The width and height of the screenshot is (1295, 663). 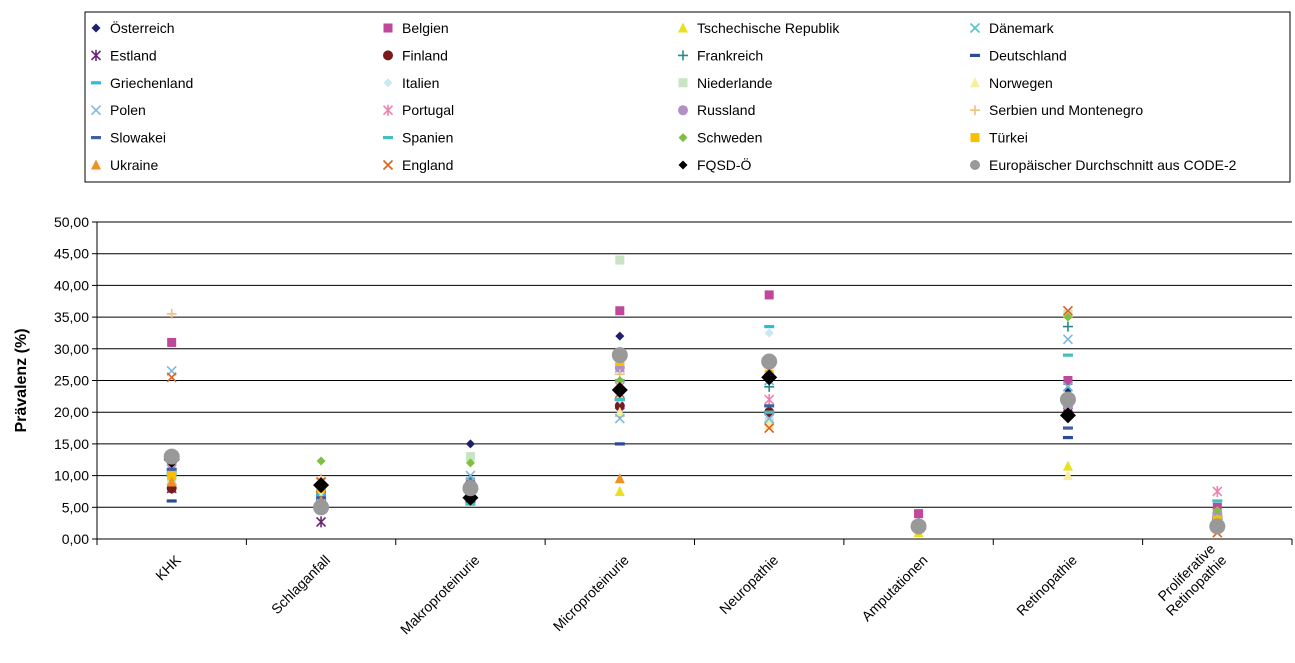 I want to click on legend-label: Ukraine, so click(x=134, y=165).